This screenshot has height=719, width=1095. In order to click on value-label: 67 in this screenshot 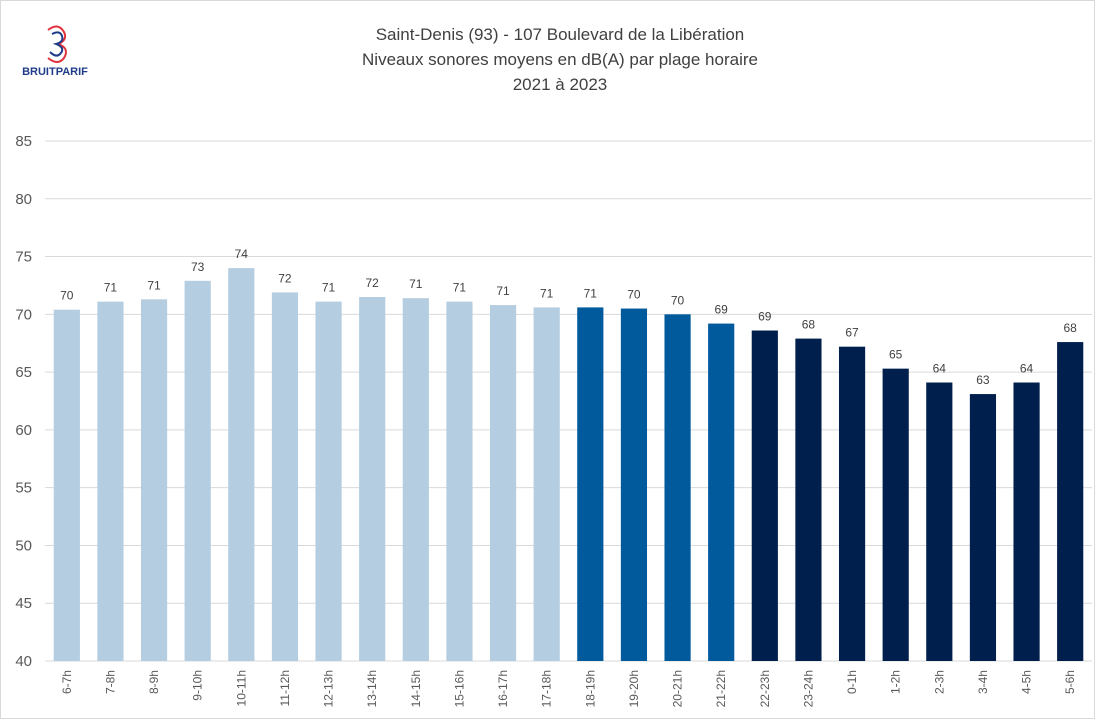, I will do `click(852, 333)`.